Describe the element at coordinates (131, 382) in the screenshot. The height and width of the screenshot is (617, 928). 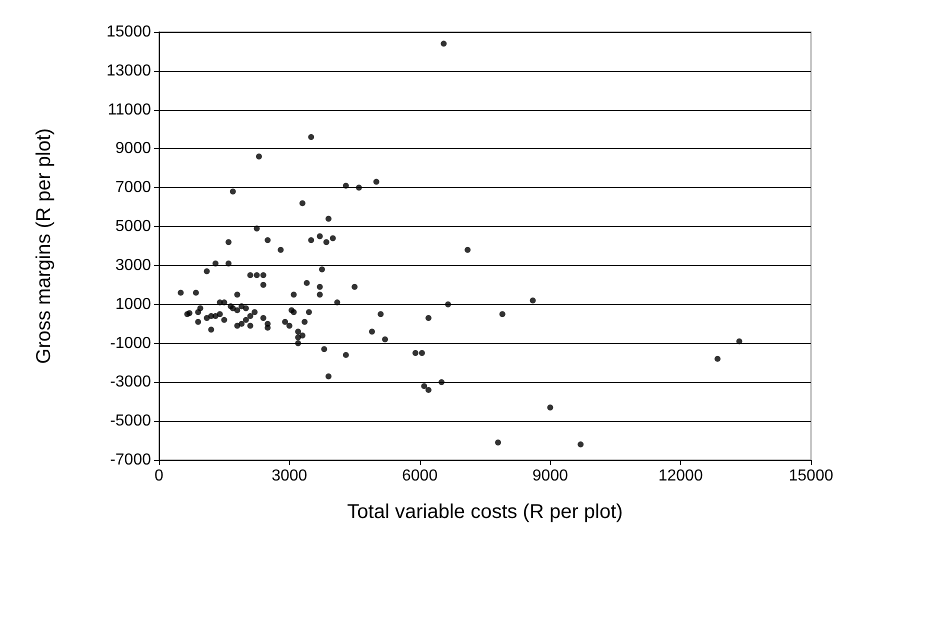
I see `y-tick-label: -3000` at that location.